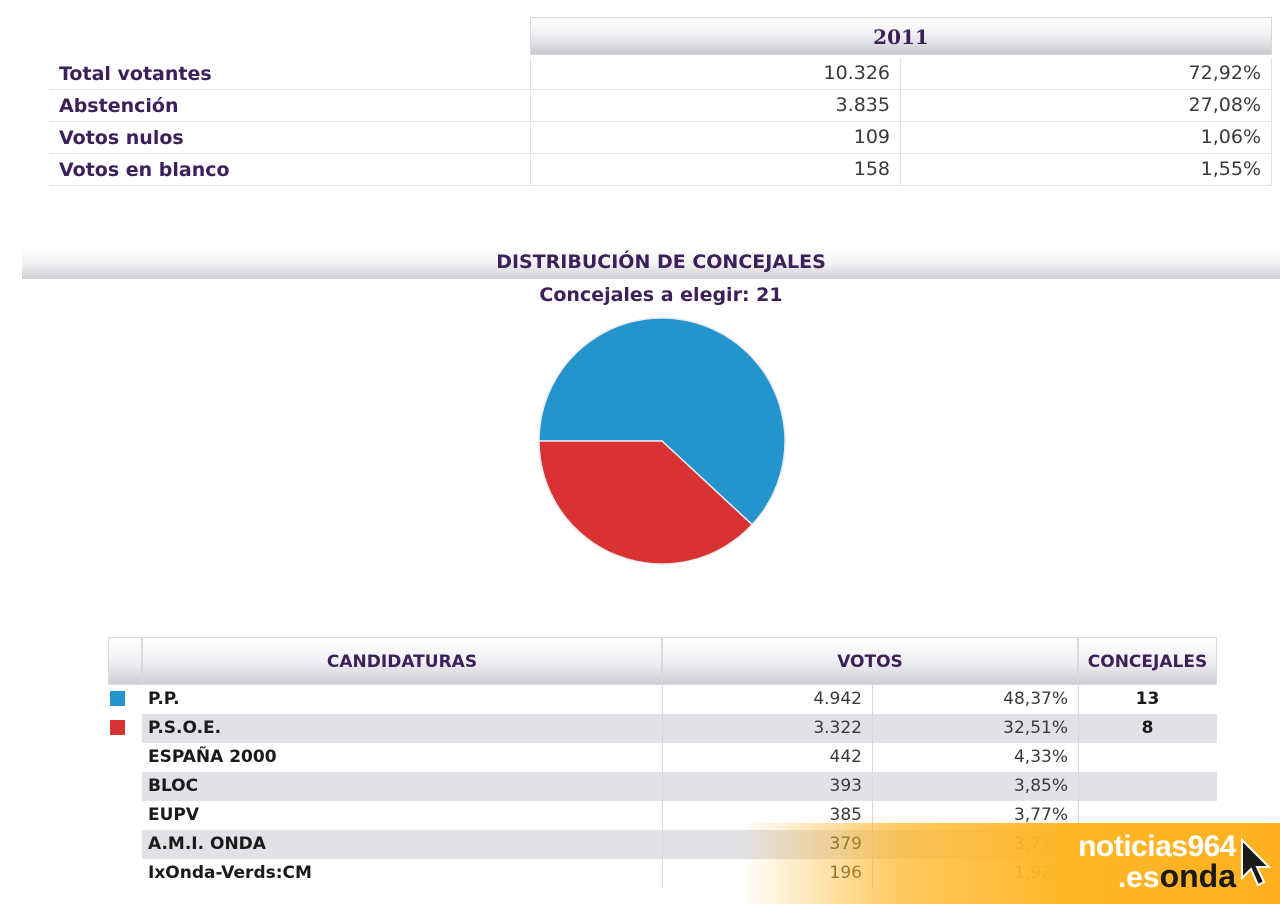 Image resolution: width=1280 pixels, height=904 pixels. What do you see at coordinates (837, 728) in the screenshot?
I see `vote-count: 3.322` at bounding box center [837, 728].